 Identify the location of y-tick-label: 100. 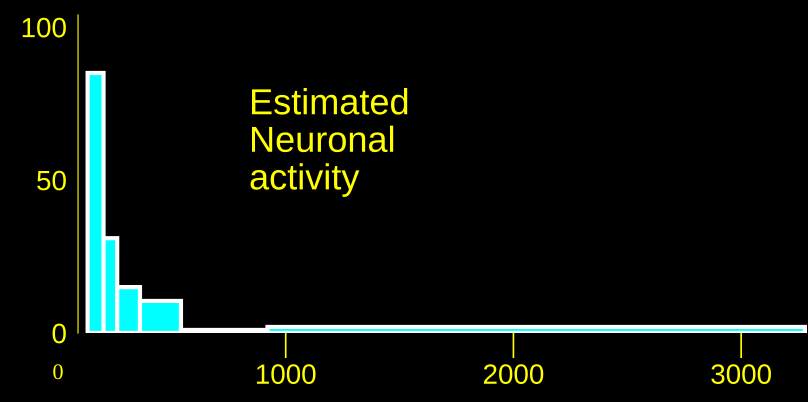
(44, 28).